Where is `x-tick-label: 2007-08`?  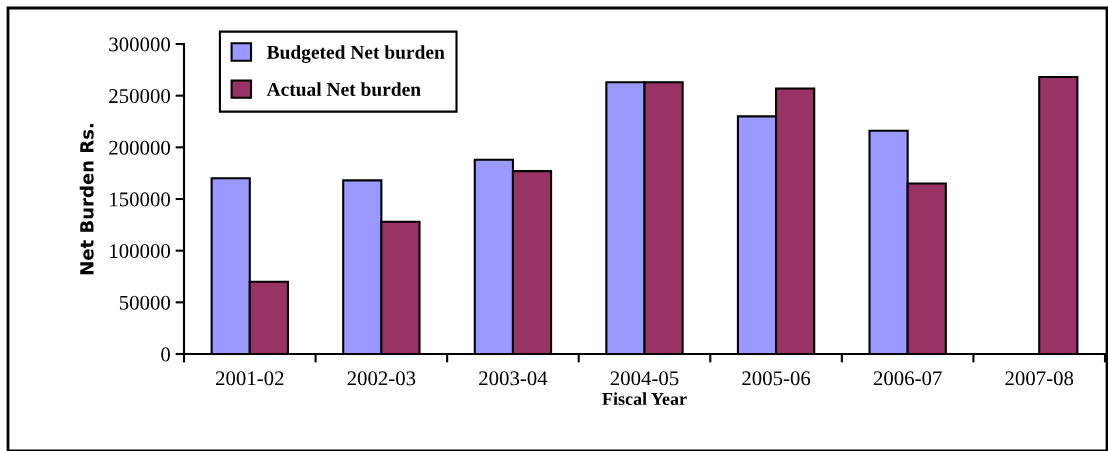
x-tick-label: 2007-08 is located at coordinates (1039, 378).